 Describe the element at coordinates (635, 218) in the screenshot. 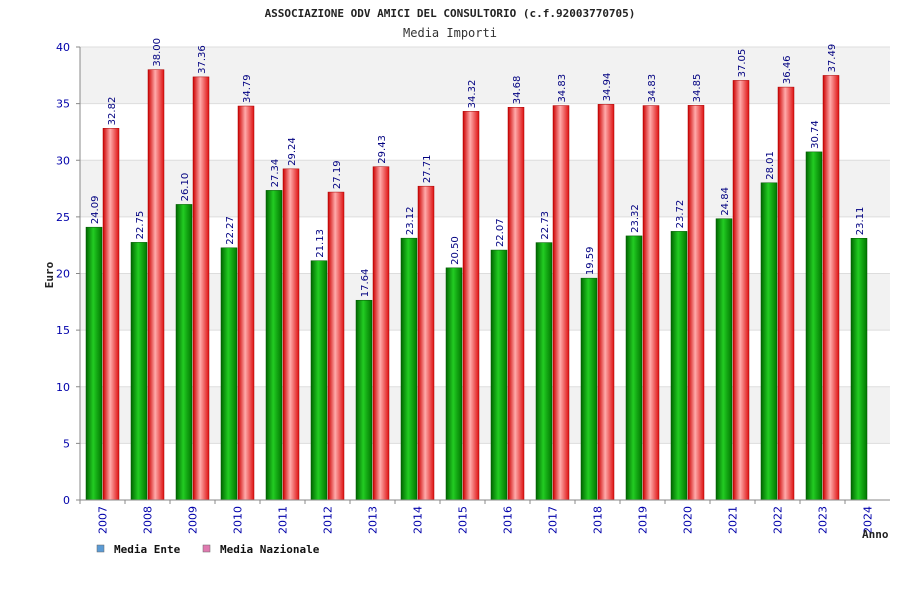

I see `data-label: 23.32` at that location.